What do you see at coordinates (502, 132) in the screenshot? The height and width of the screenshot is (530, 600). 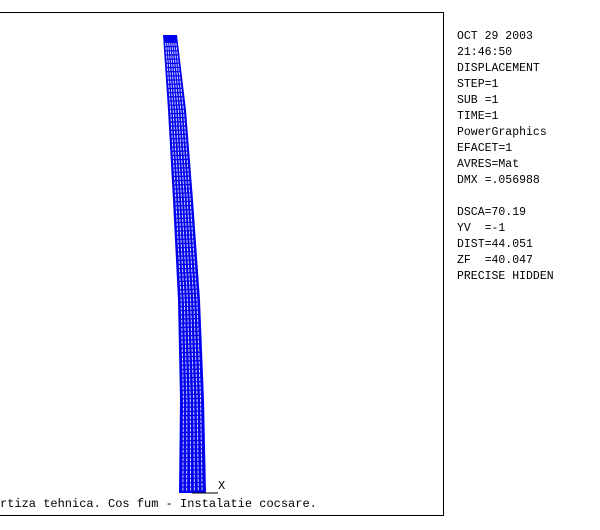 I see `info-line: PowerGraphics` at bounding box center [502, 132].